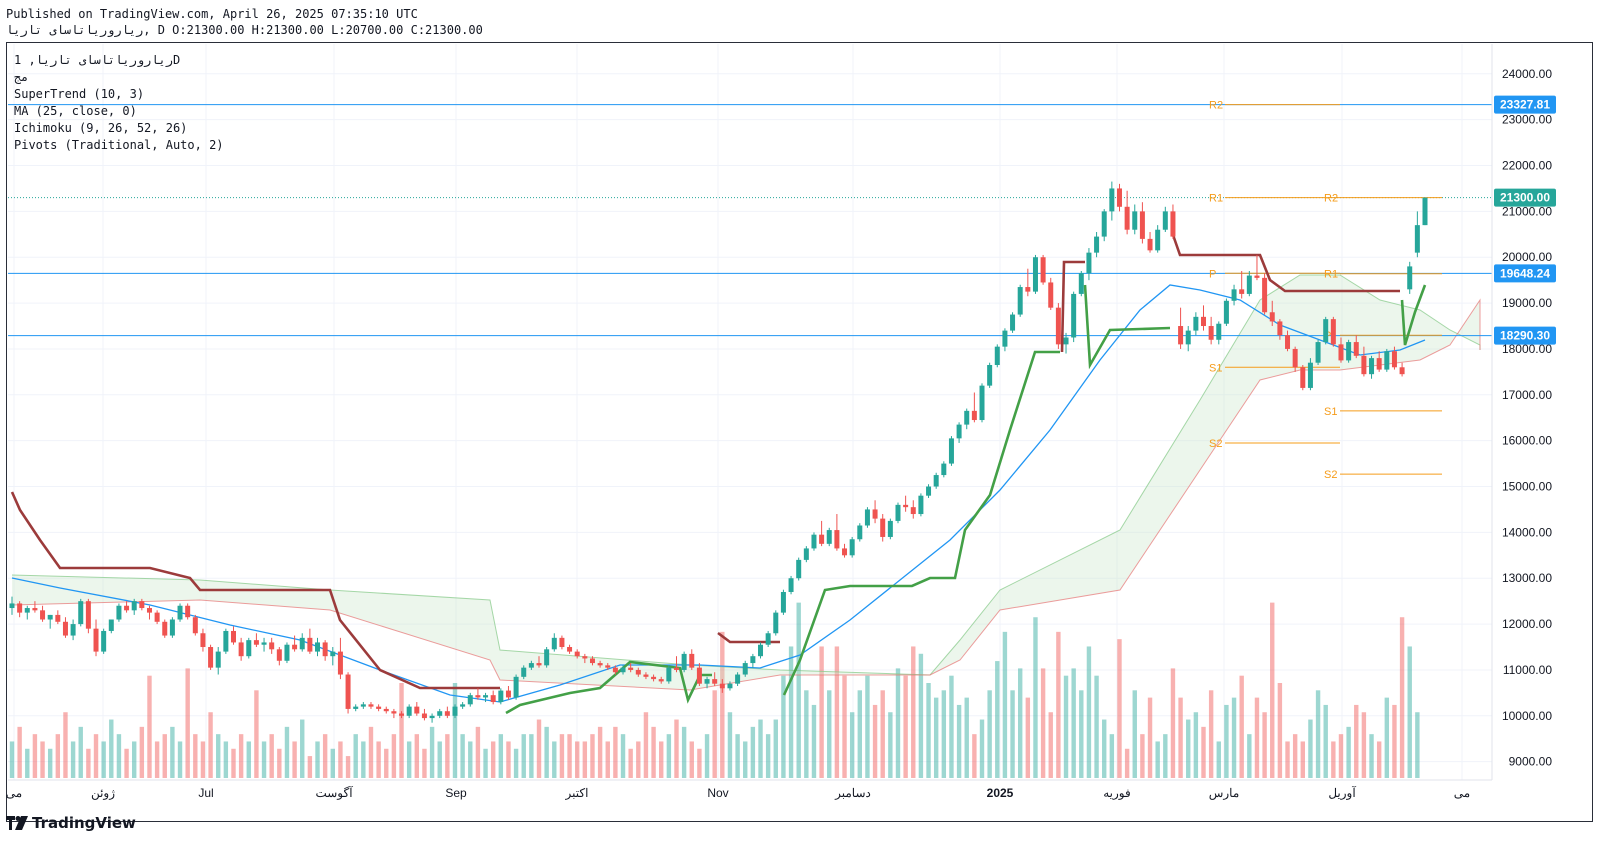  Describe the element at coordinates (1331, 199) in the screenshot. I see `pivot-label: R2` at that location.